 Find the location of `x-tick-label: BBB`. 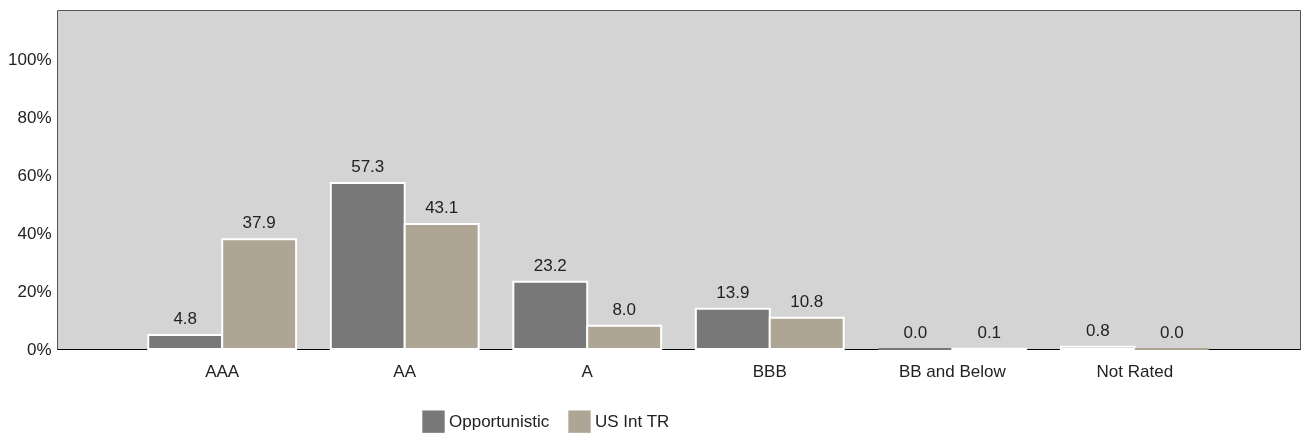

x-tick-label: BBB is located at coordinates (769, 371).